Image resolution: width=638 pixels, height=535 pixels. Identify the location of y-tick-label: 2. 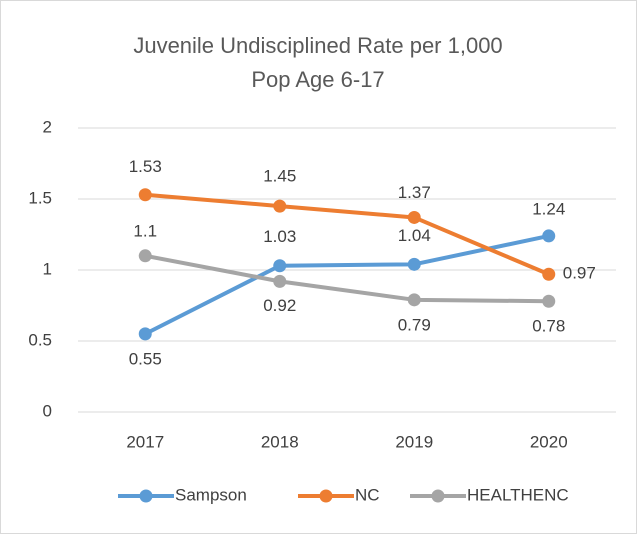
(47, 126).